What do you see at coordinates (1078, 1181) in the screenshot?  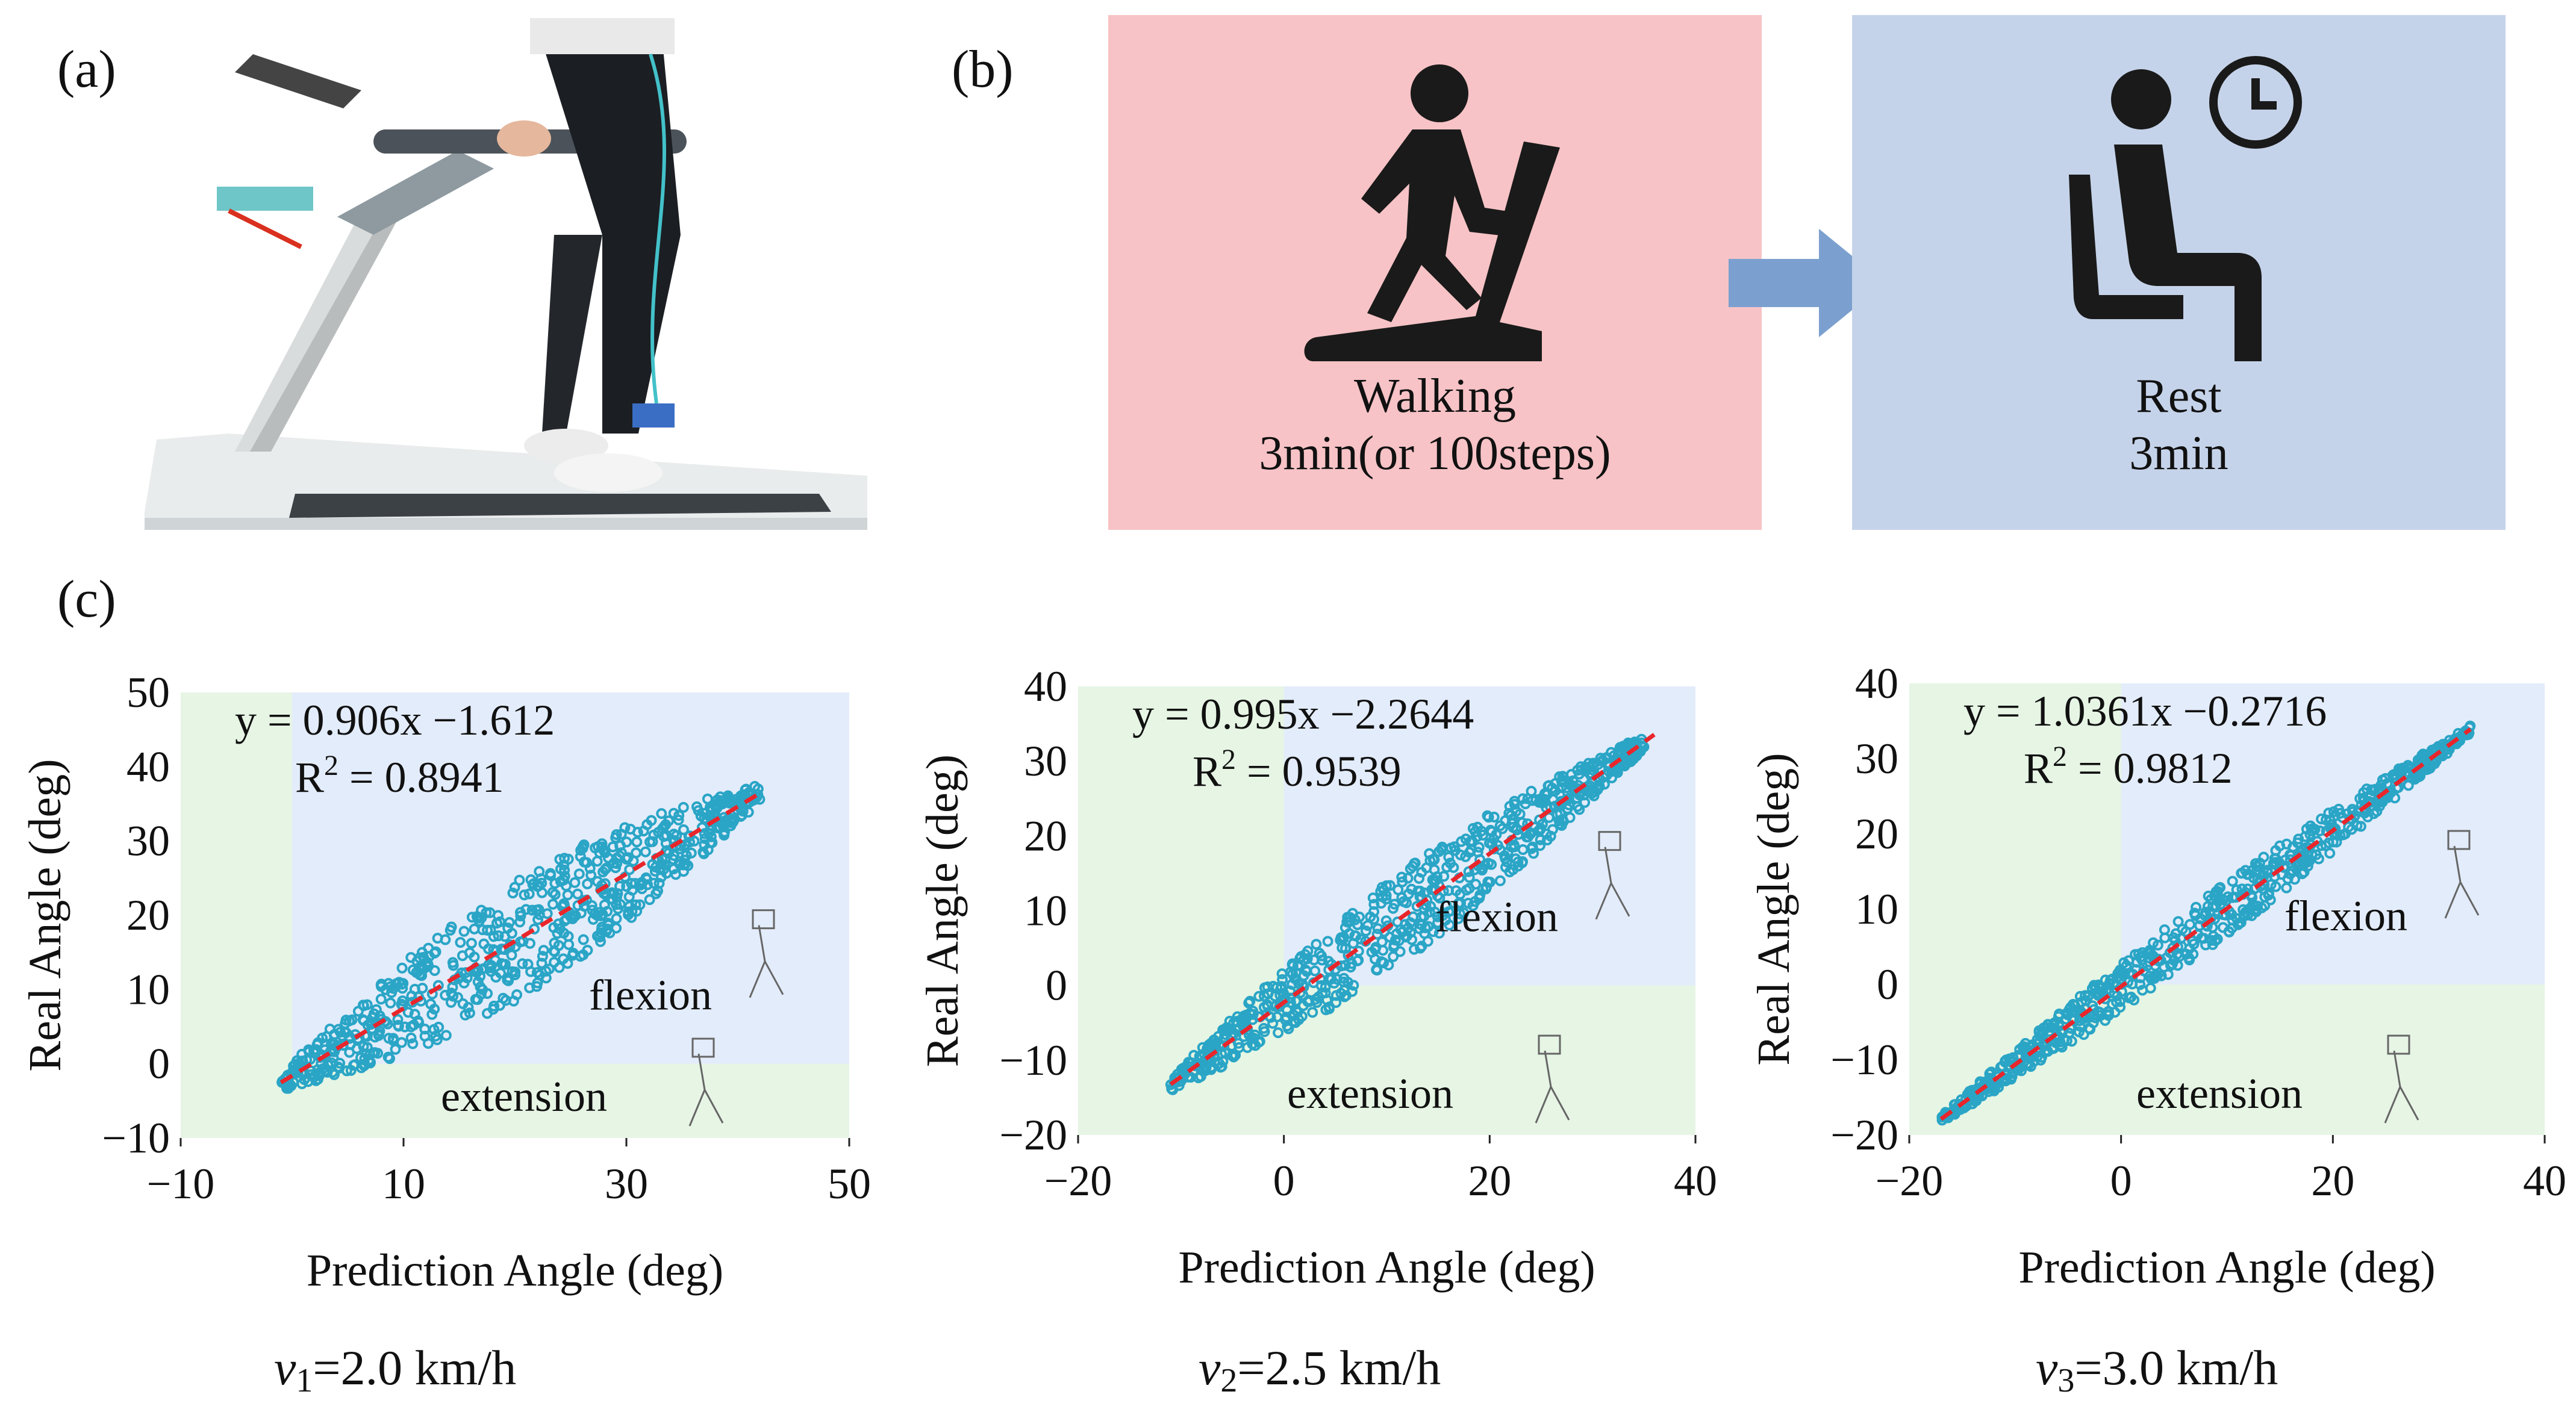 I see `x-tick-label: −20` at bounding box center [1078, 1181].